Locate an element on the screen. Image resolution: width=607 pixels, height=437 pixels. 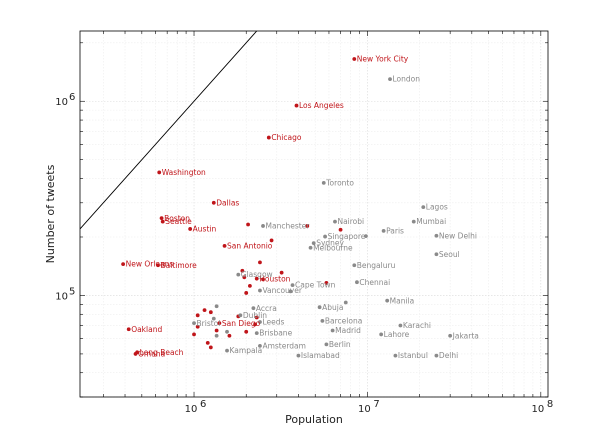
x-tick-exponent: 7 is located at coordinates (376, 404).